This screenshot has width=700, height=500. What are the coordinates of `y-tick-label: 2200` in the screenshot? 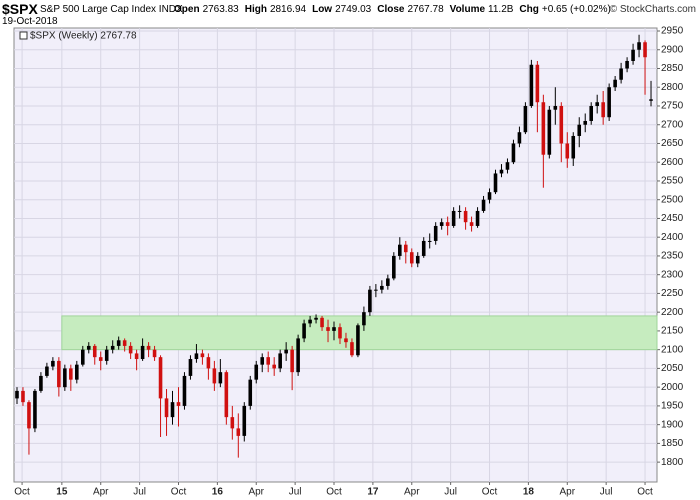 It's located at (672, 312).